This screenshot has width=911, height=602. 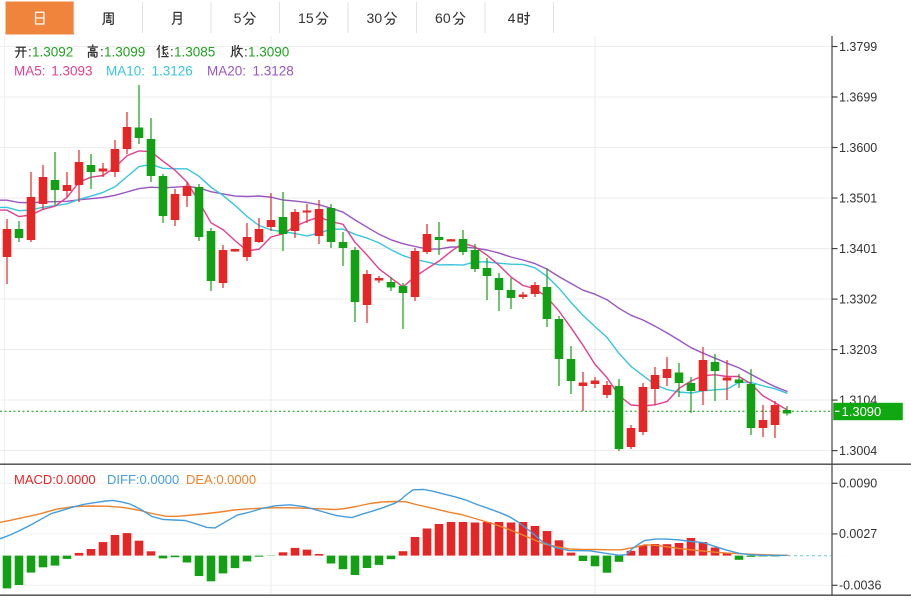 What do you see at coordinates (124, 52) in the screenshot?
I see `svg-text: 1.3099` at bounding box center [124, 52].